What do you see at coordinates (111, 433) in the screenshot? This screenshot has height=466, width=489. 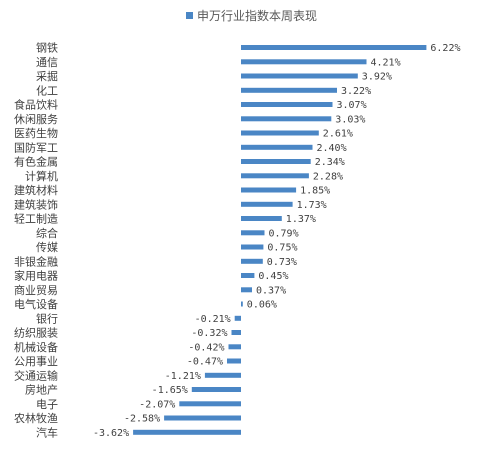 I see `value-label-27: -3.62%` at bounding box center [111, 433].